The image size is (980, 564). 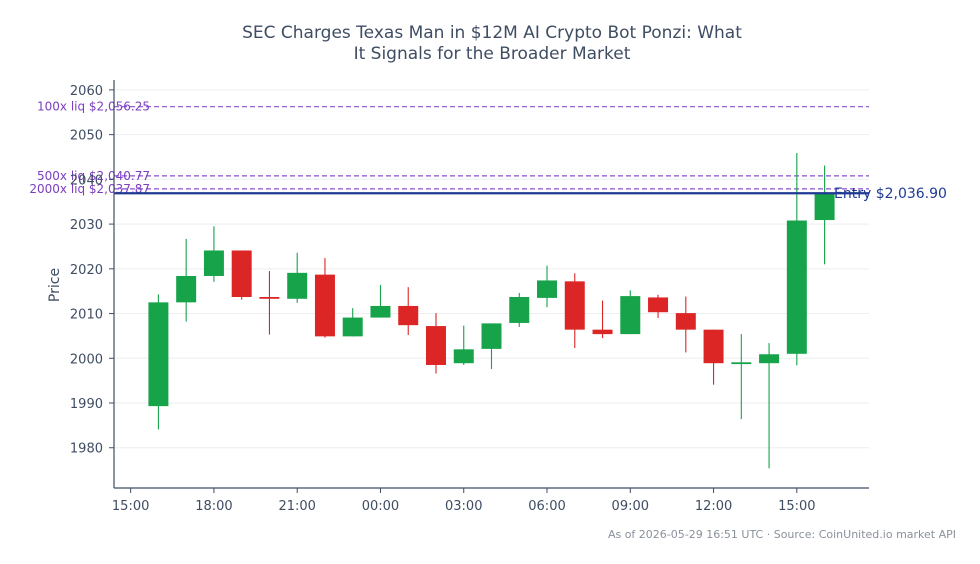 What do you see at coordinates (86, 449) in the screenshot?
I see `y-tick-label: 1980` at bounding box center [86, 449].